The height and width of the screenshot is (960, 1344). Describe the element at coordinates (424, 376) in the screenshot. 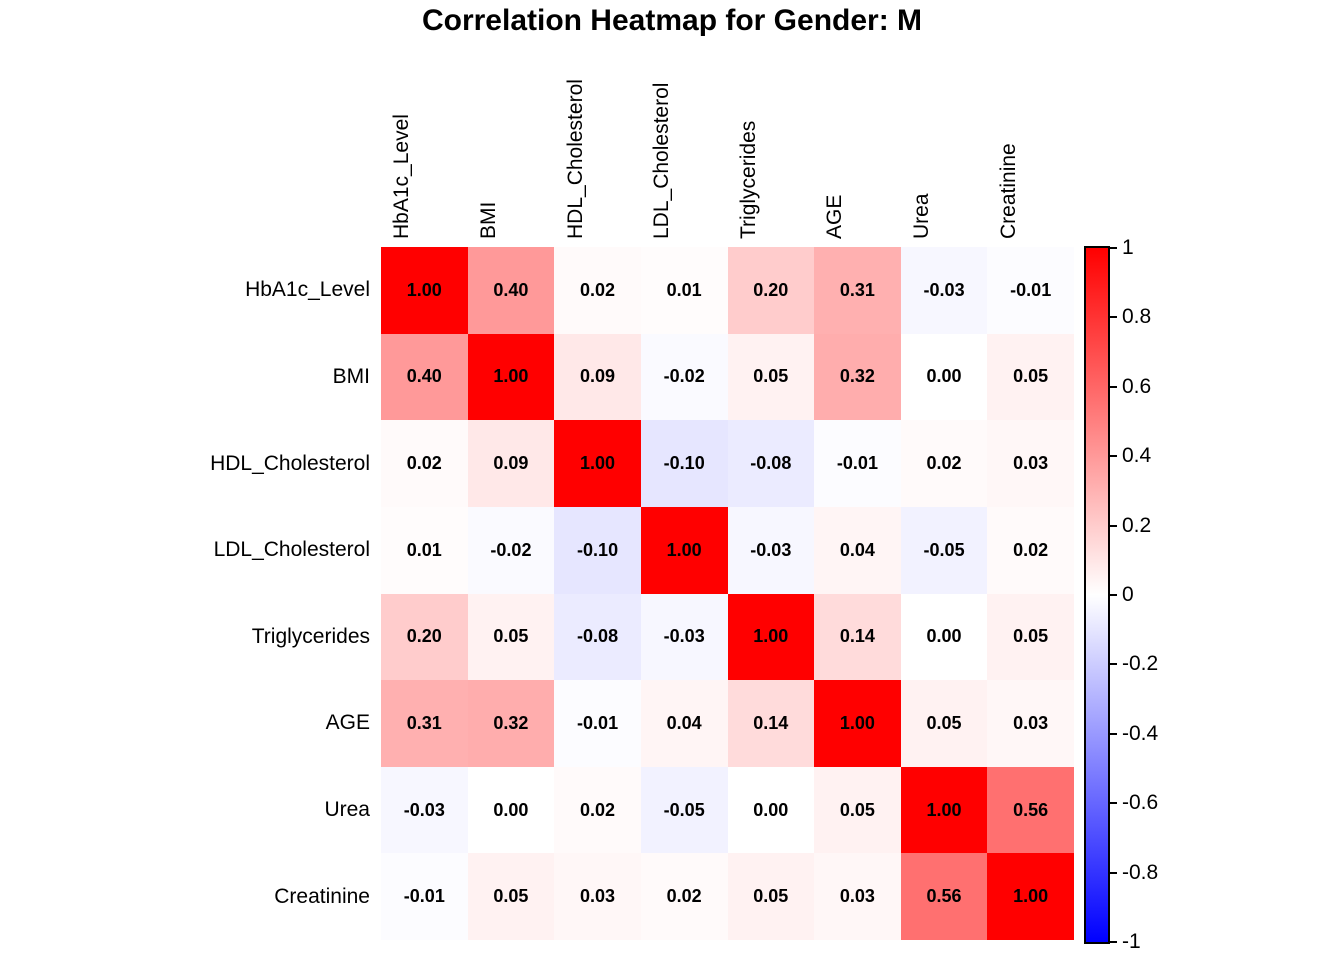

I see `cell-value: 0.40` at that location.